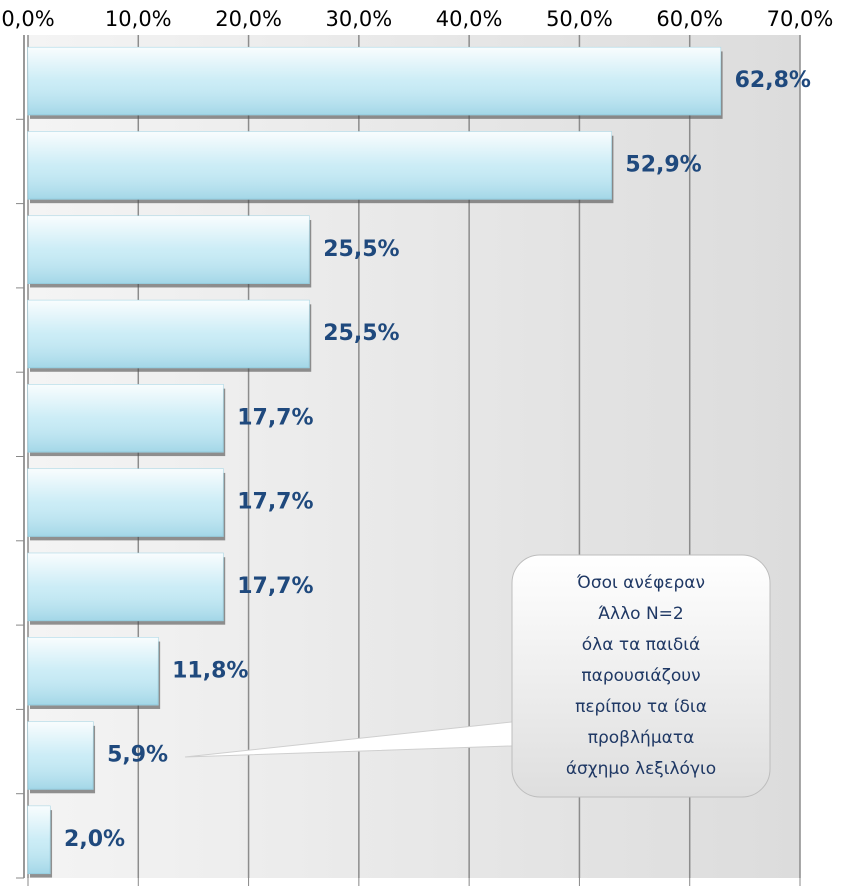 This screenshot has width=843, height=886. Describe the element at coordinates (358, 19) in the screenshot. I see `x-tick-label: 30,0%` at that location.